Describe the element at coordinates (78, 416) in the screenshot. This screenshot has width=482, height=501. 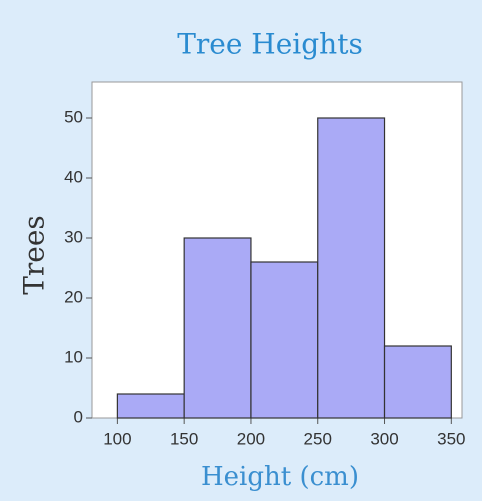
I see `y-tick-label: 0` at that location.